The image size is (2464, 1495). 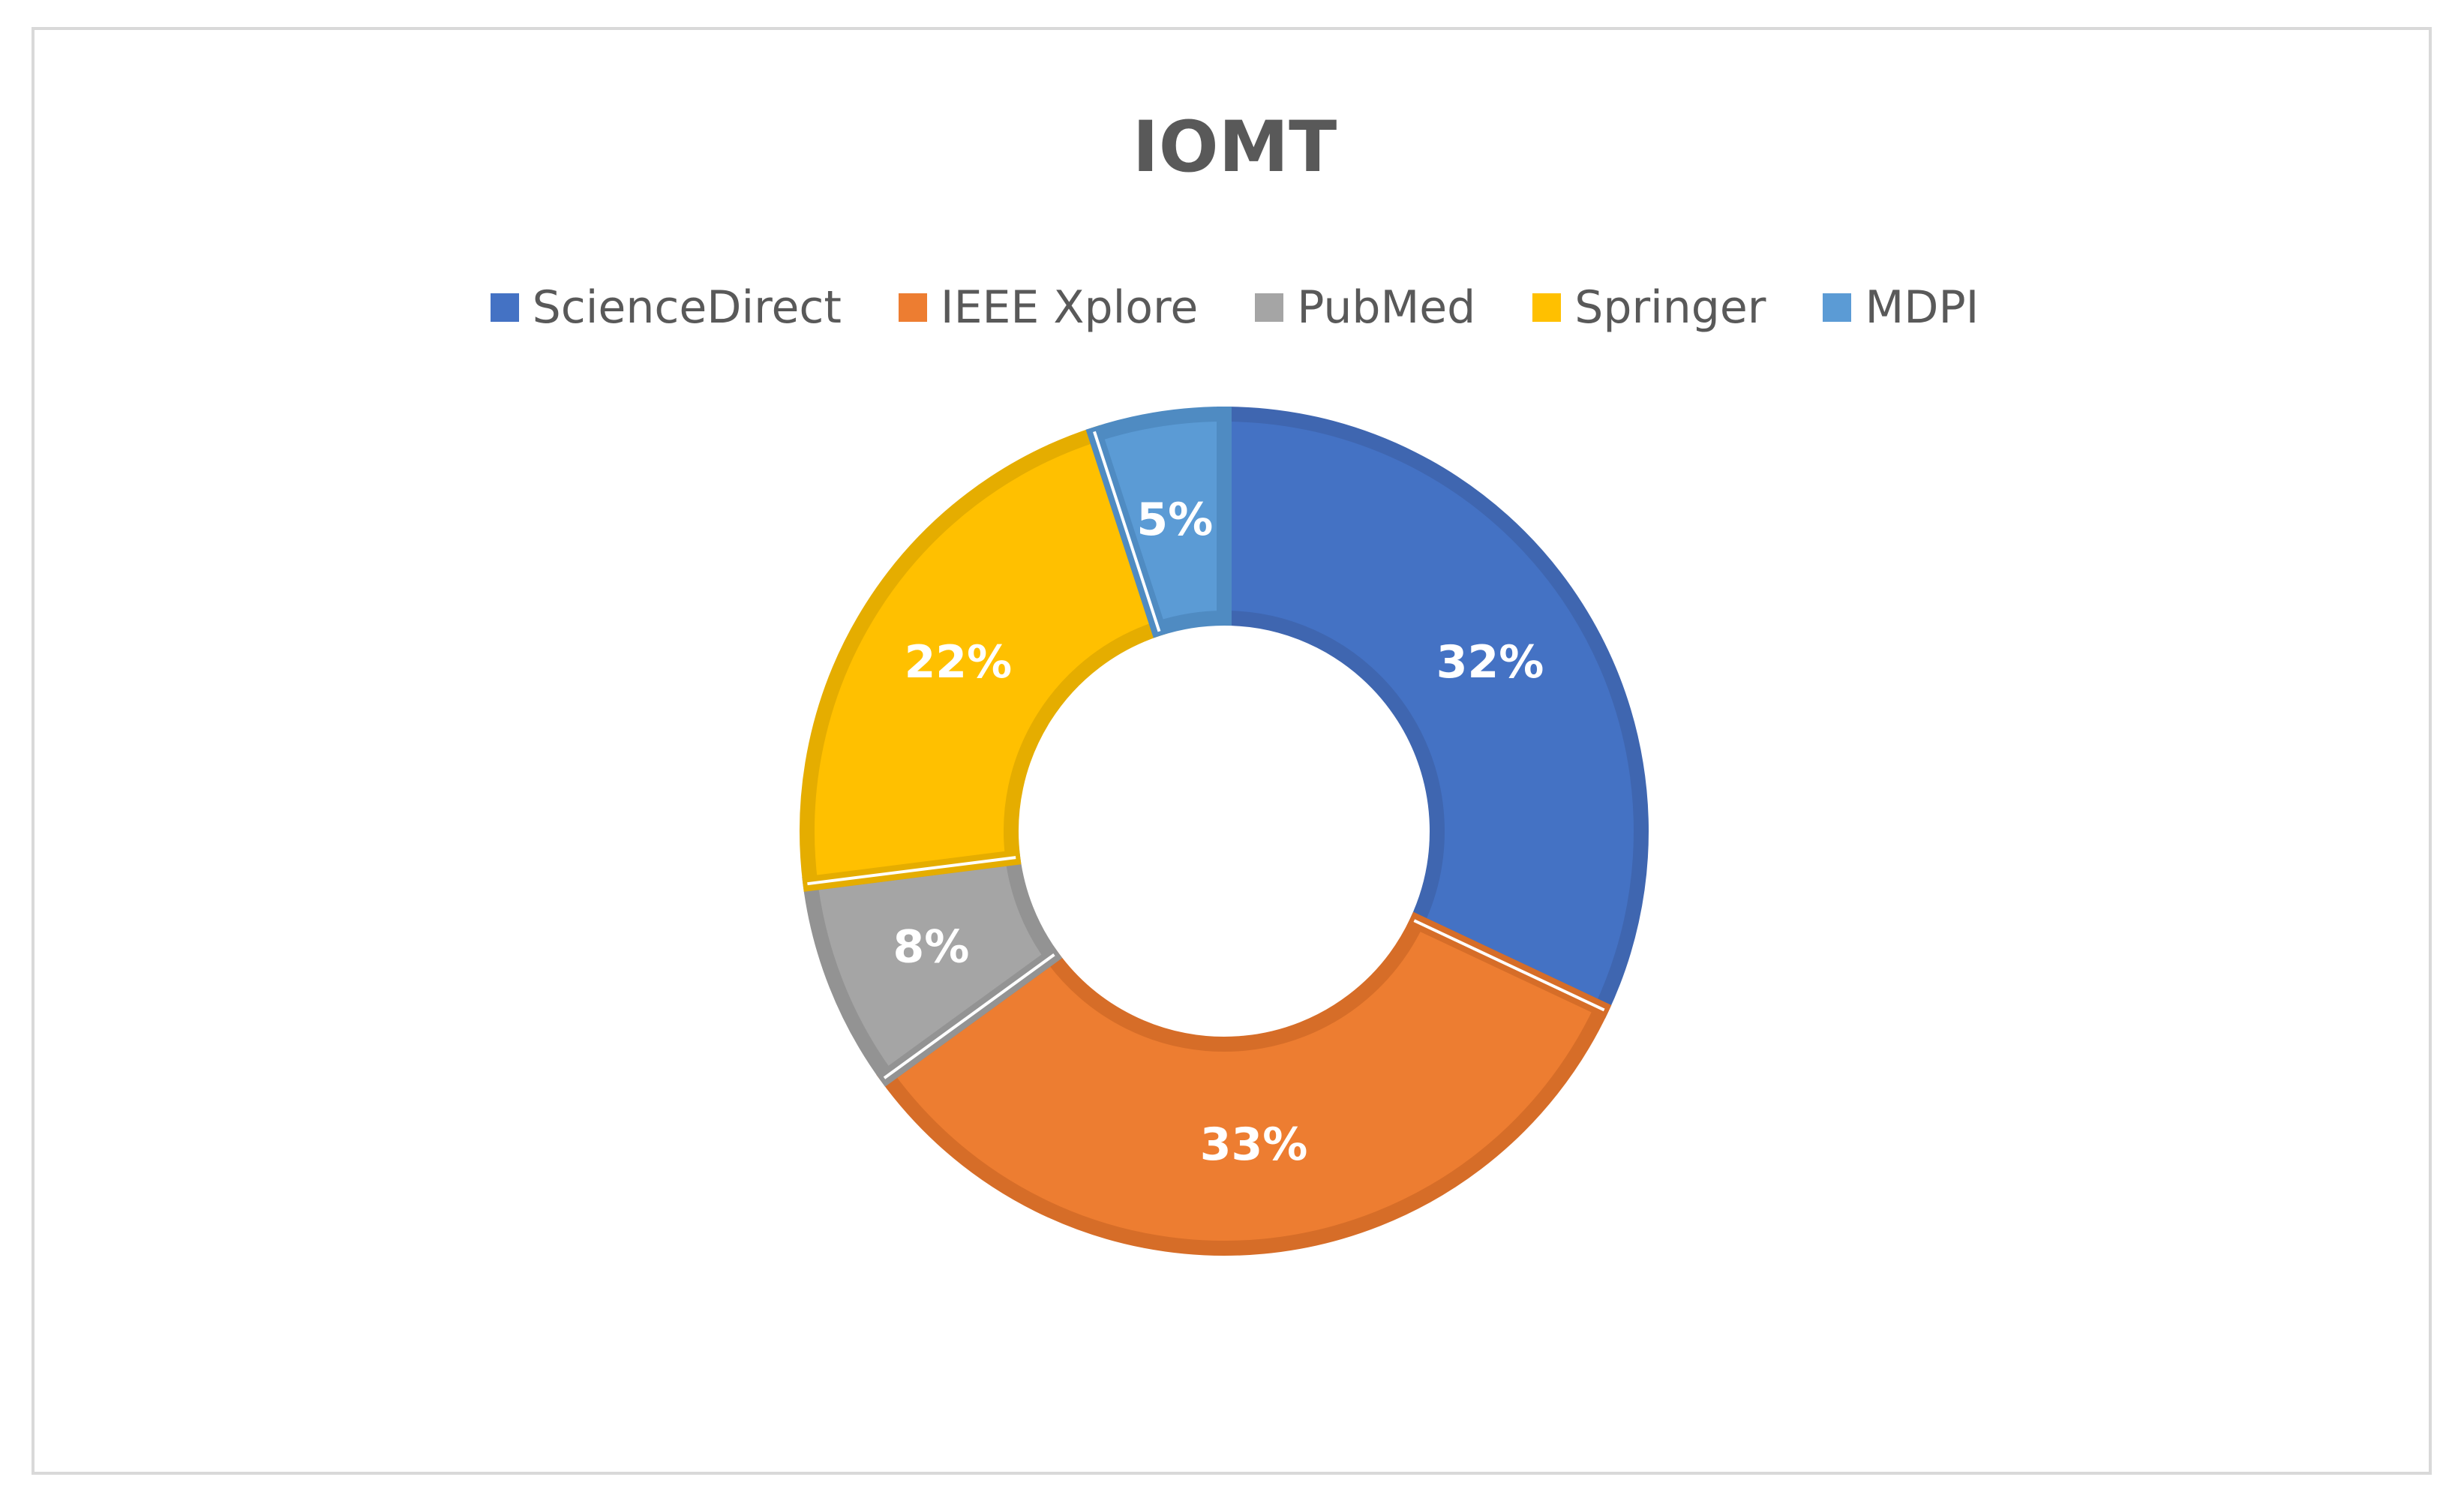 What do you see at coordinates (1922, 307) in the screenshot?
I see `legend-label: MDPI` at bounding box center [1922, 307].